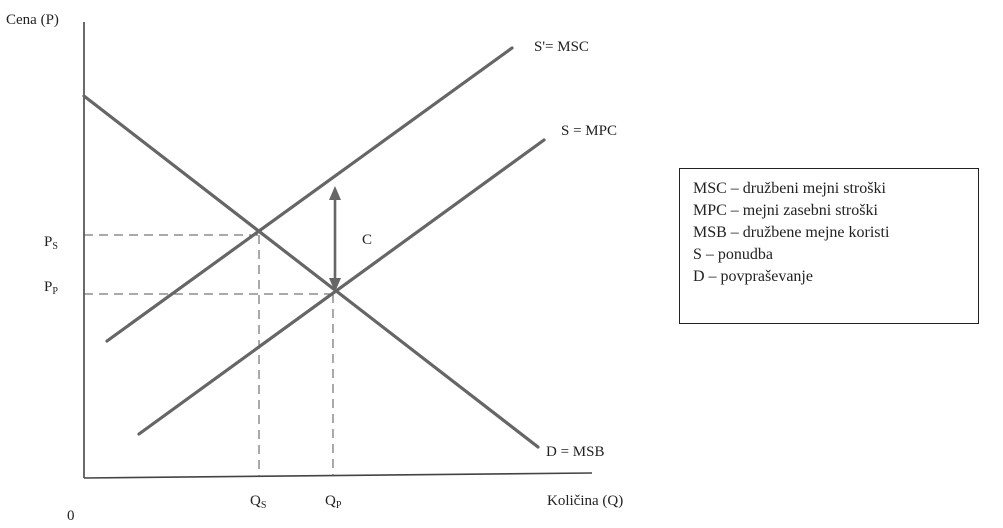 Image resolution: width=1003 pixels, height=528 pixels. Describe the element at coordinates (367, 240) in the screenshot. I see `gap-label: C` at that location.